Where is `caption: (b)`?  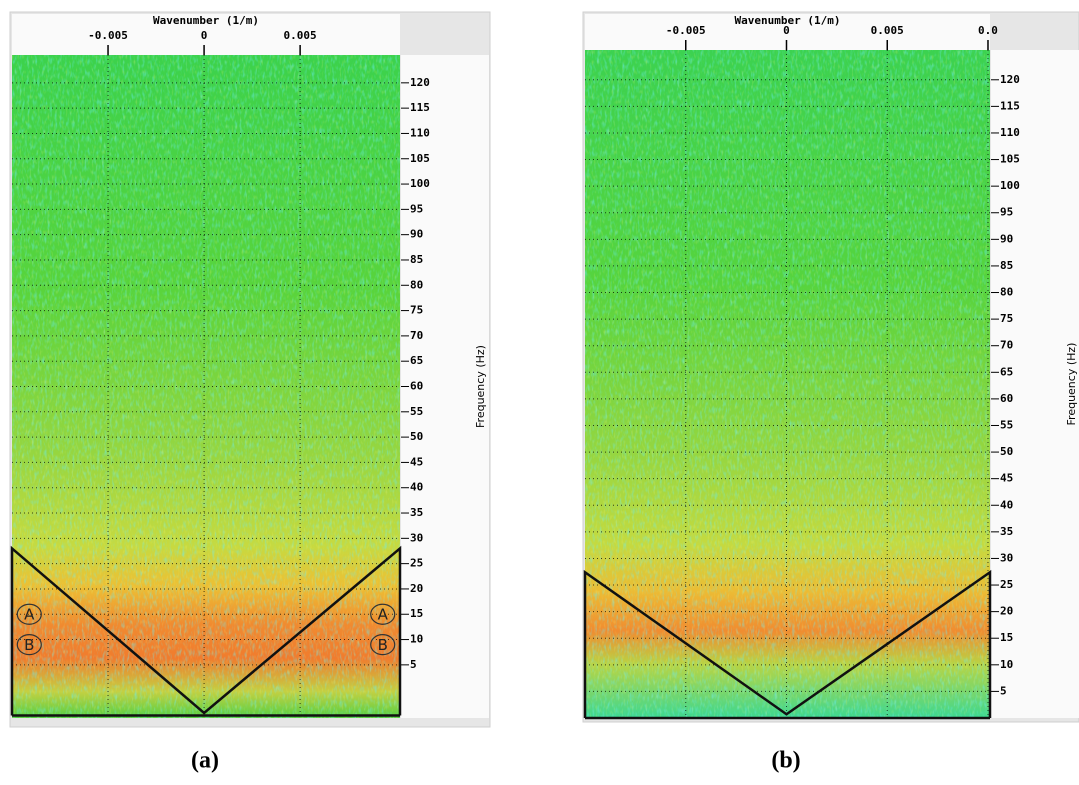
caption: (b) is located at coordinates (785, 761).